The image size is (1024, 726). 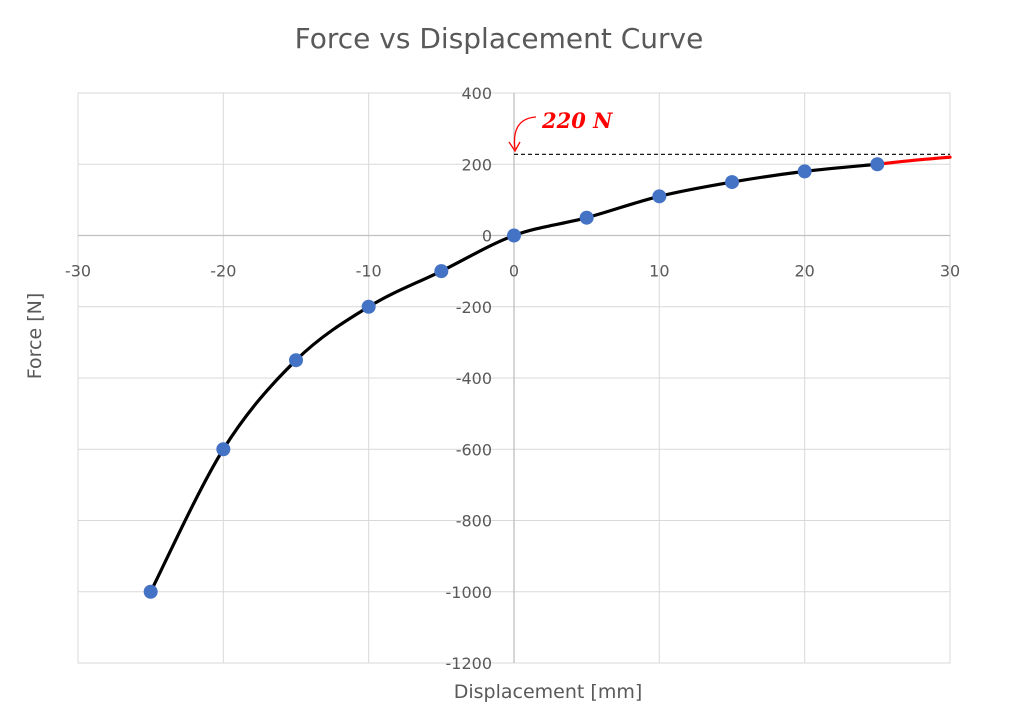 I want to click on y-tick-label: 400, so click(x=476, y=93).